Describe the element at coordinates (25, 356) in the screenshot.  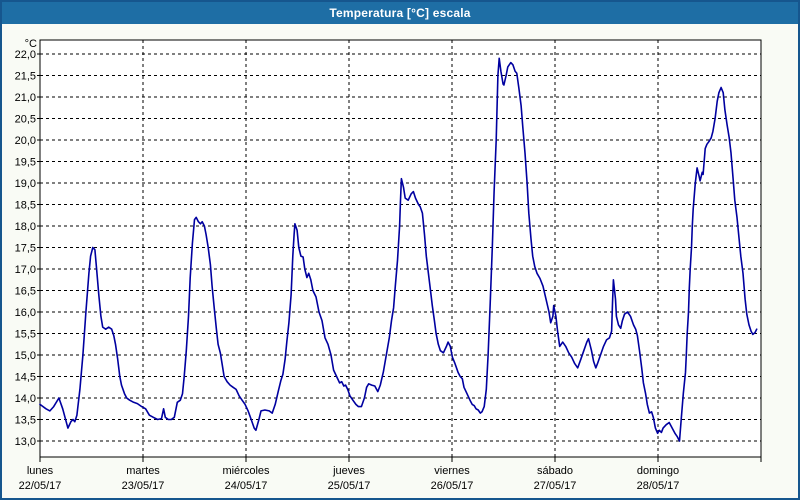
I see `y-tick-label: 15,0` at that location.